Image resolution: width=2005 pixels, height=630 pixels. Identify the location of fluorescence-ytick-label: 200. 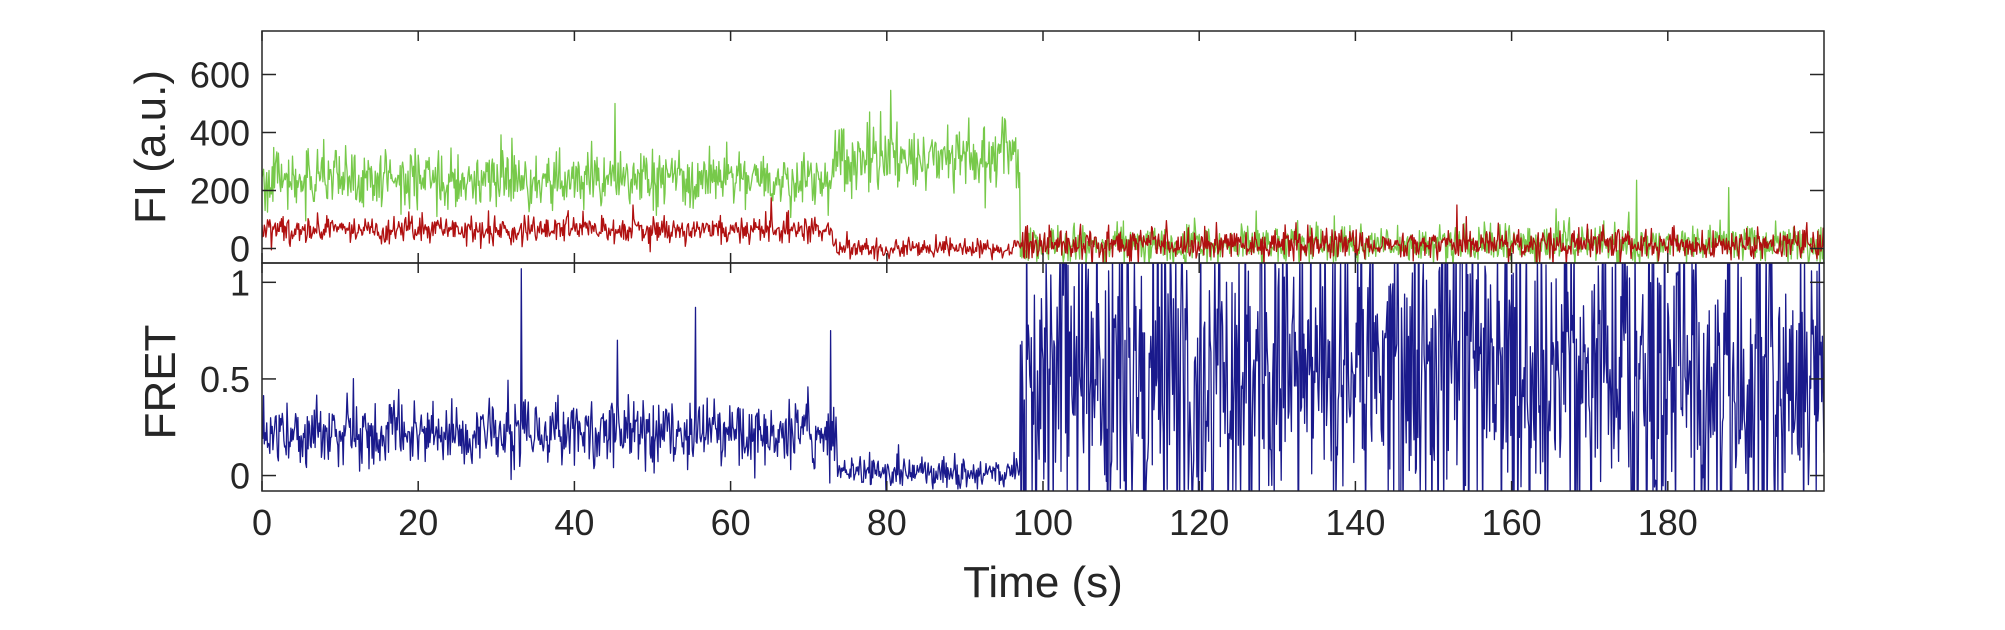
(220, 191).